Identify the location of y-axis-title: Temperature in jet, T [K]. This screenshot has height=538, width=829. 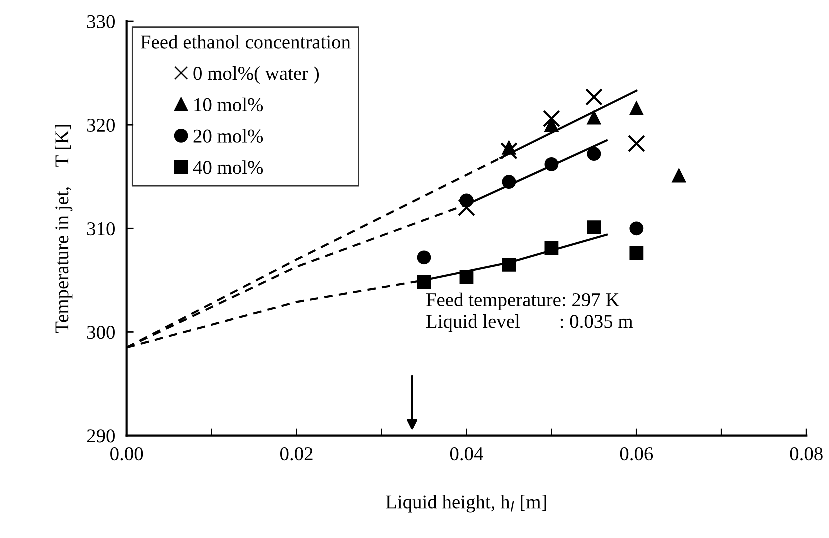
(64, 229).